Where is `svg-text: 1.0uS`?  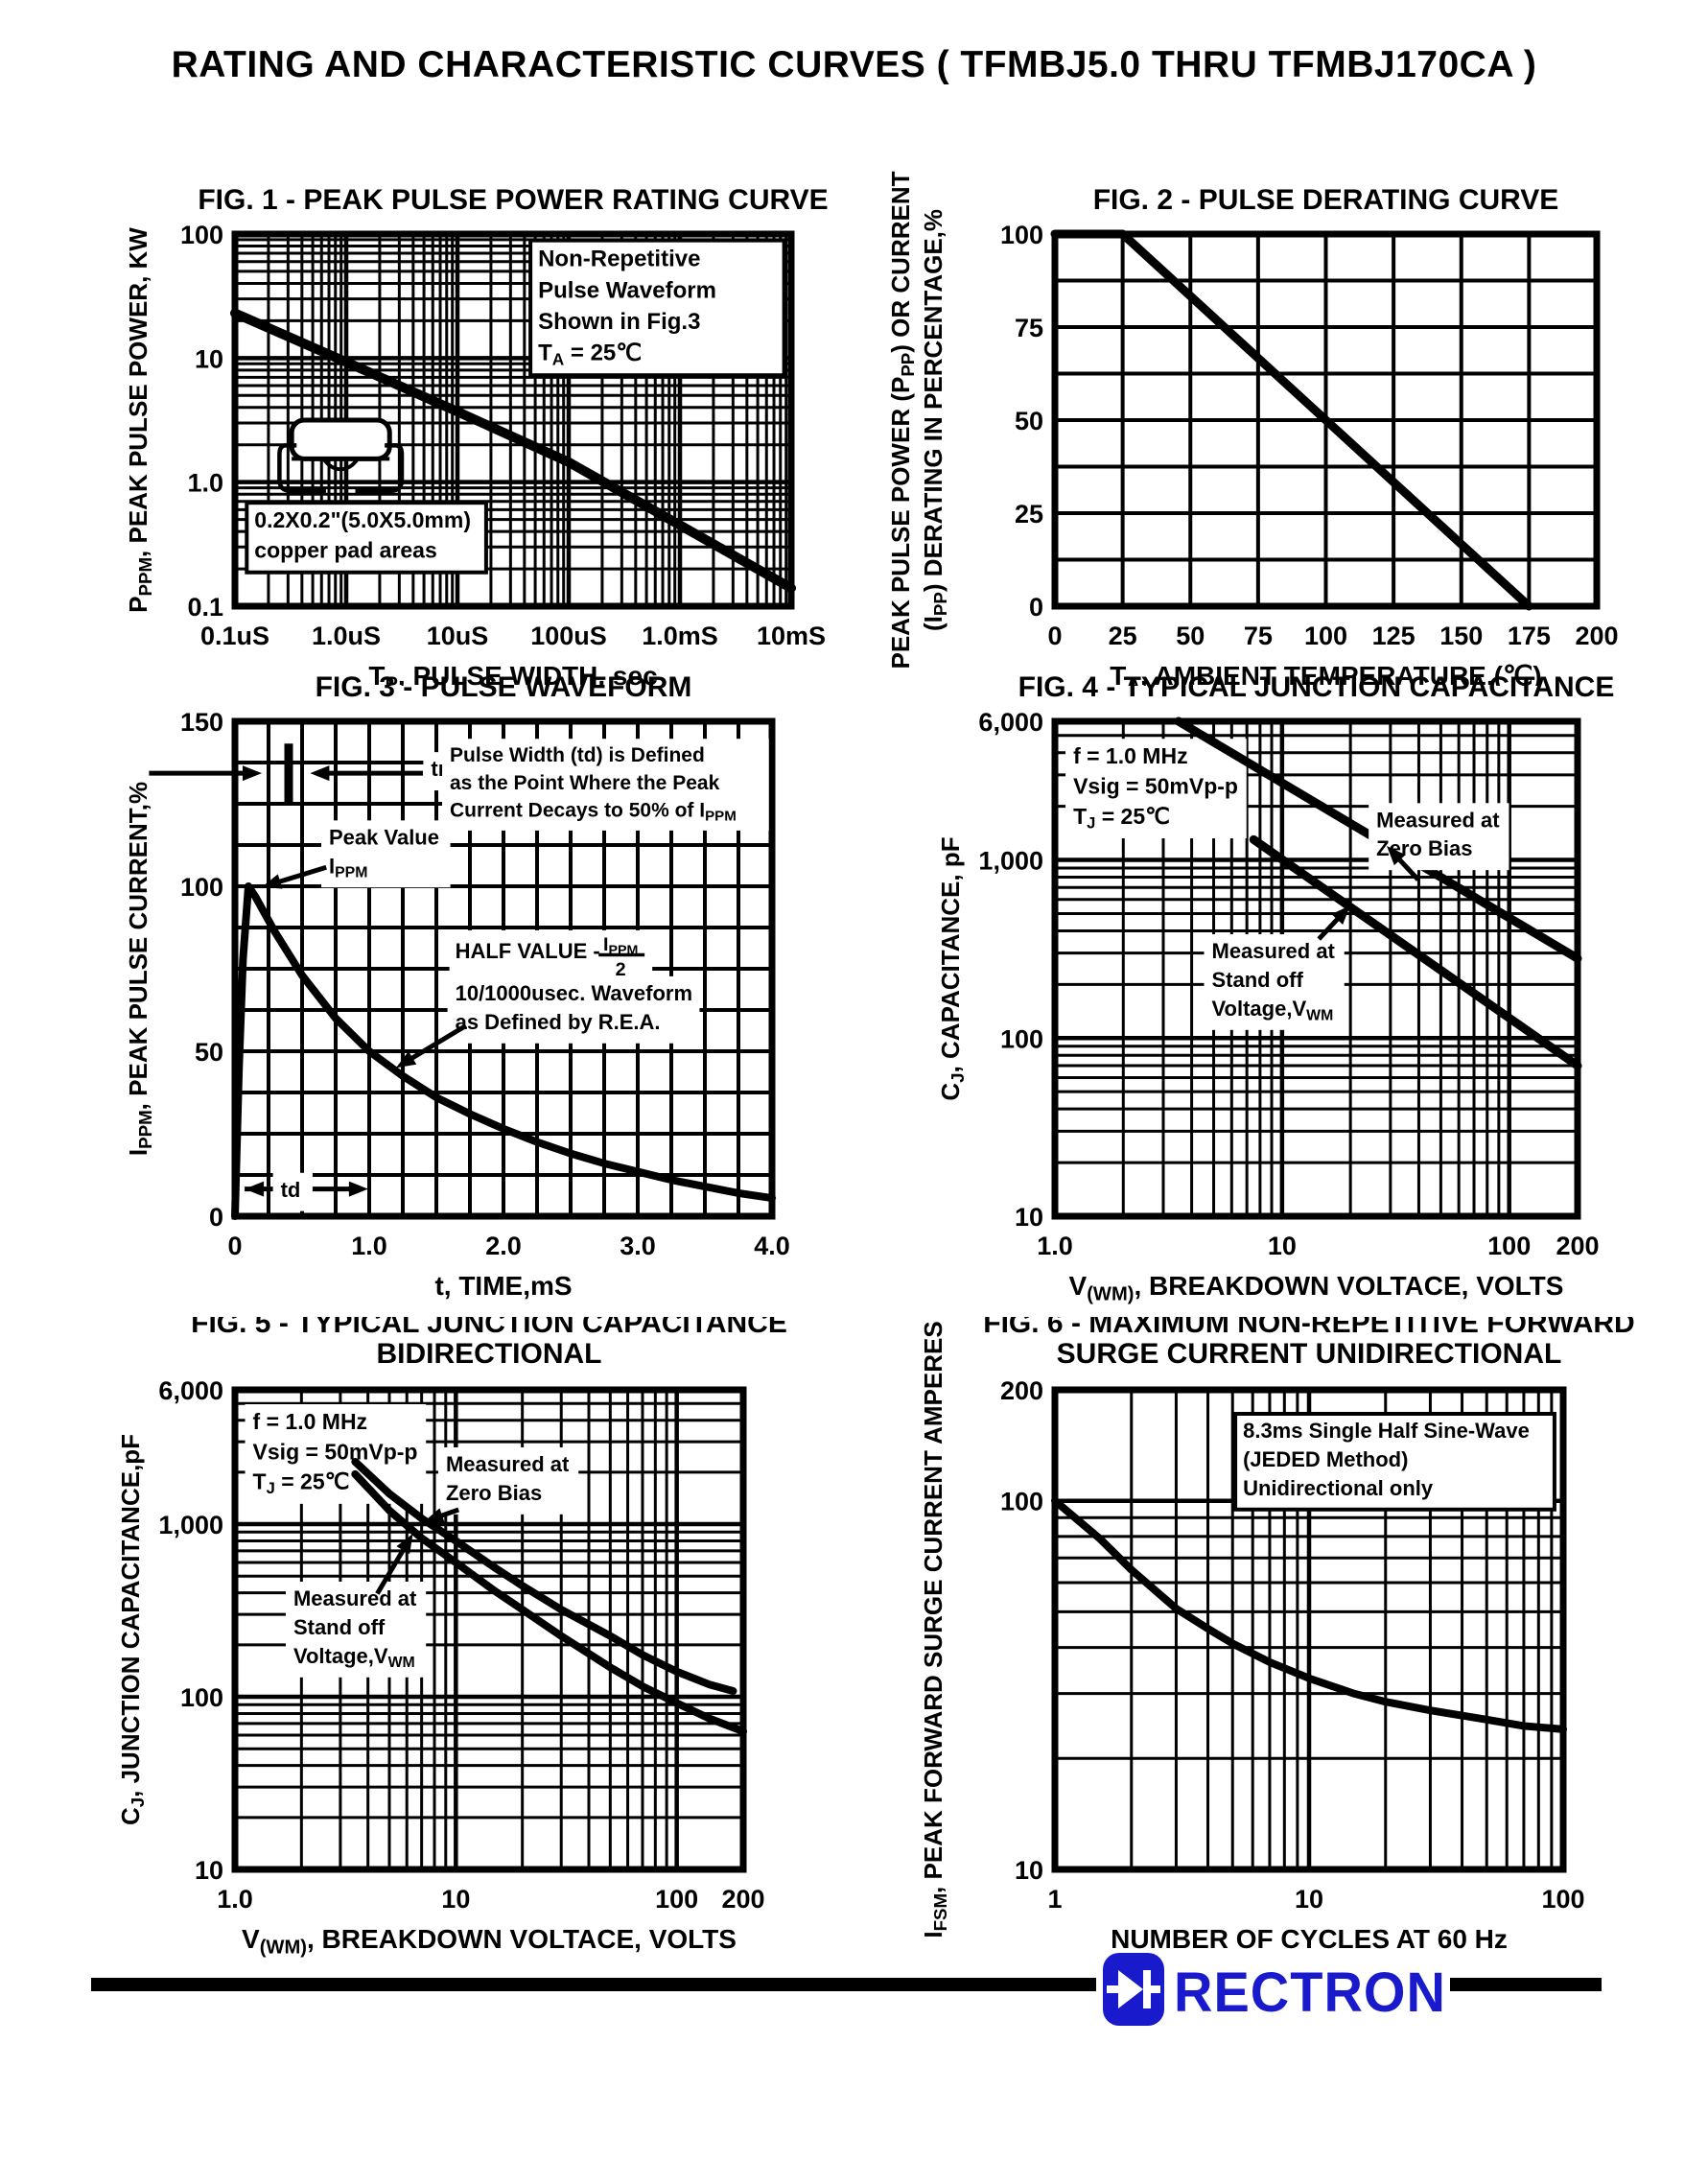 svg-text: 1.0uS is located at coordinates (347, 636).